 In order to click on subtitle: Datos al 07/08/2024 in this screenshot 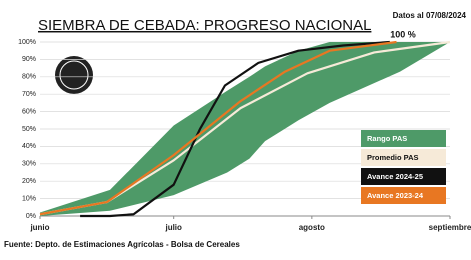, I will do `click(430, 15)`.